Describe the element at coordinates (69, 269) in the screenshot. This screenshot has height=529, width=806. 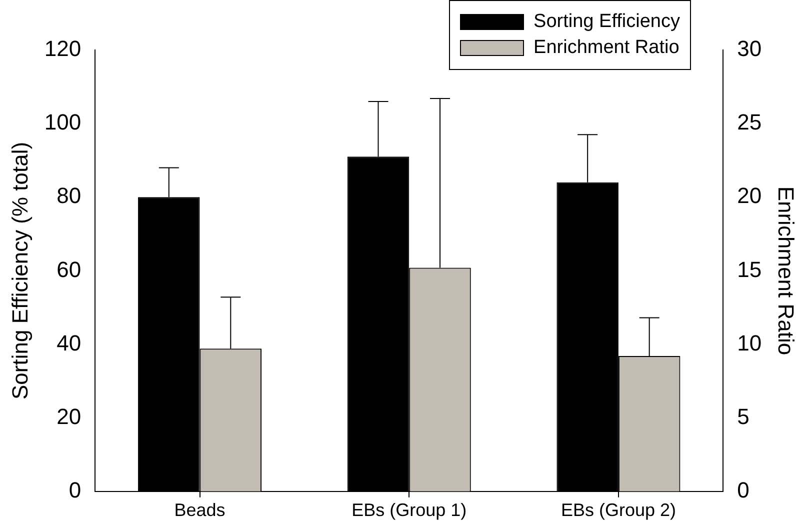
I see `y-tick-label: 60` at that location.